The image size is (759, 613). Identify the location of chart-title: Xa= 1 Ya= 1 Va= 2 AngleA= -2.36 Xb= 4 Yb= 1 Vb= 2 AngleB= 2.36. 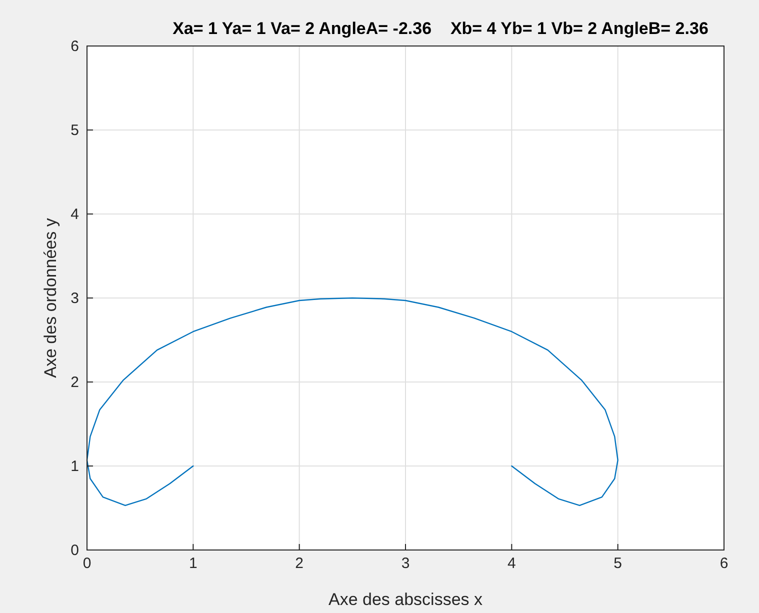
(440, 28).